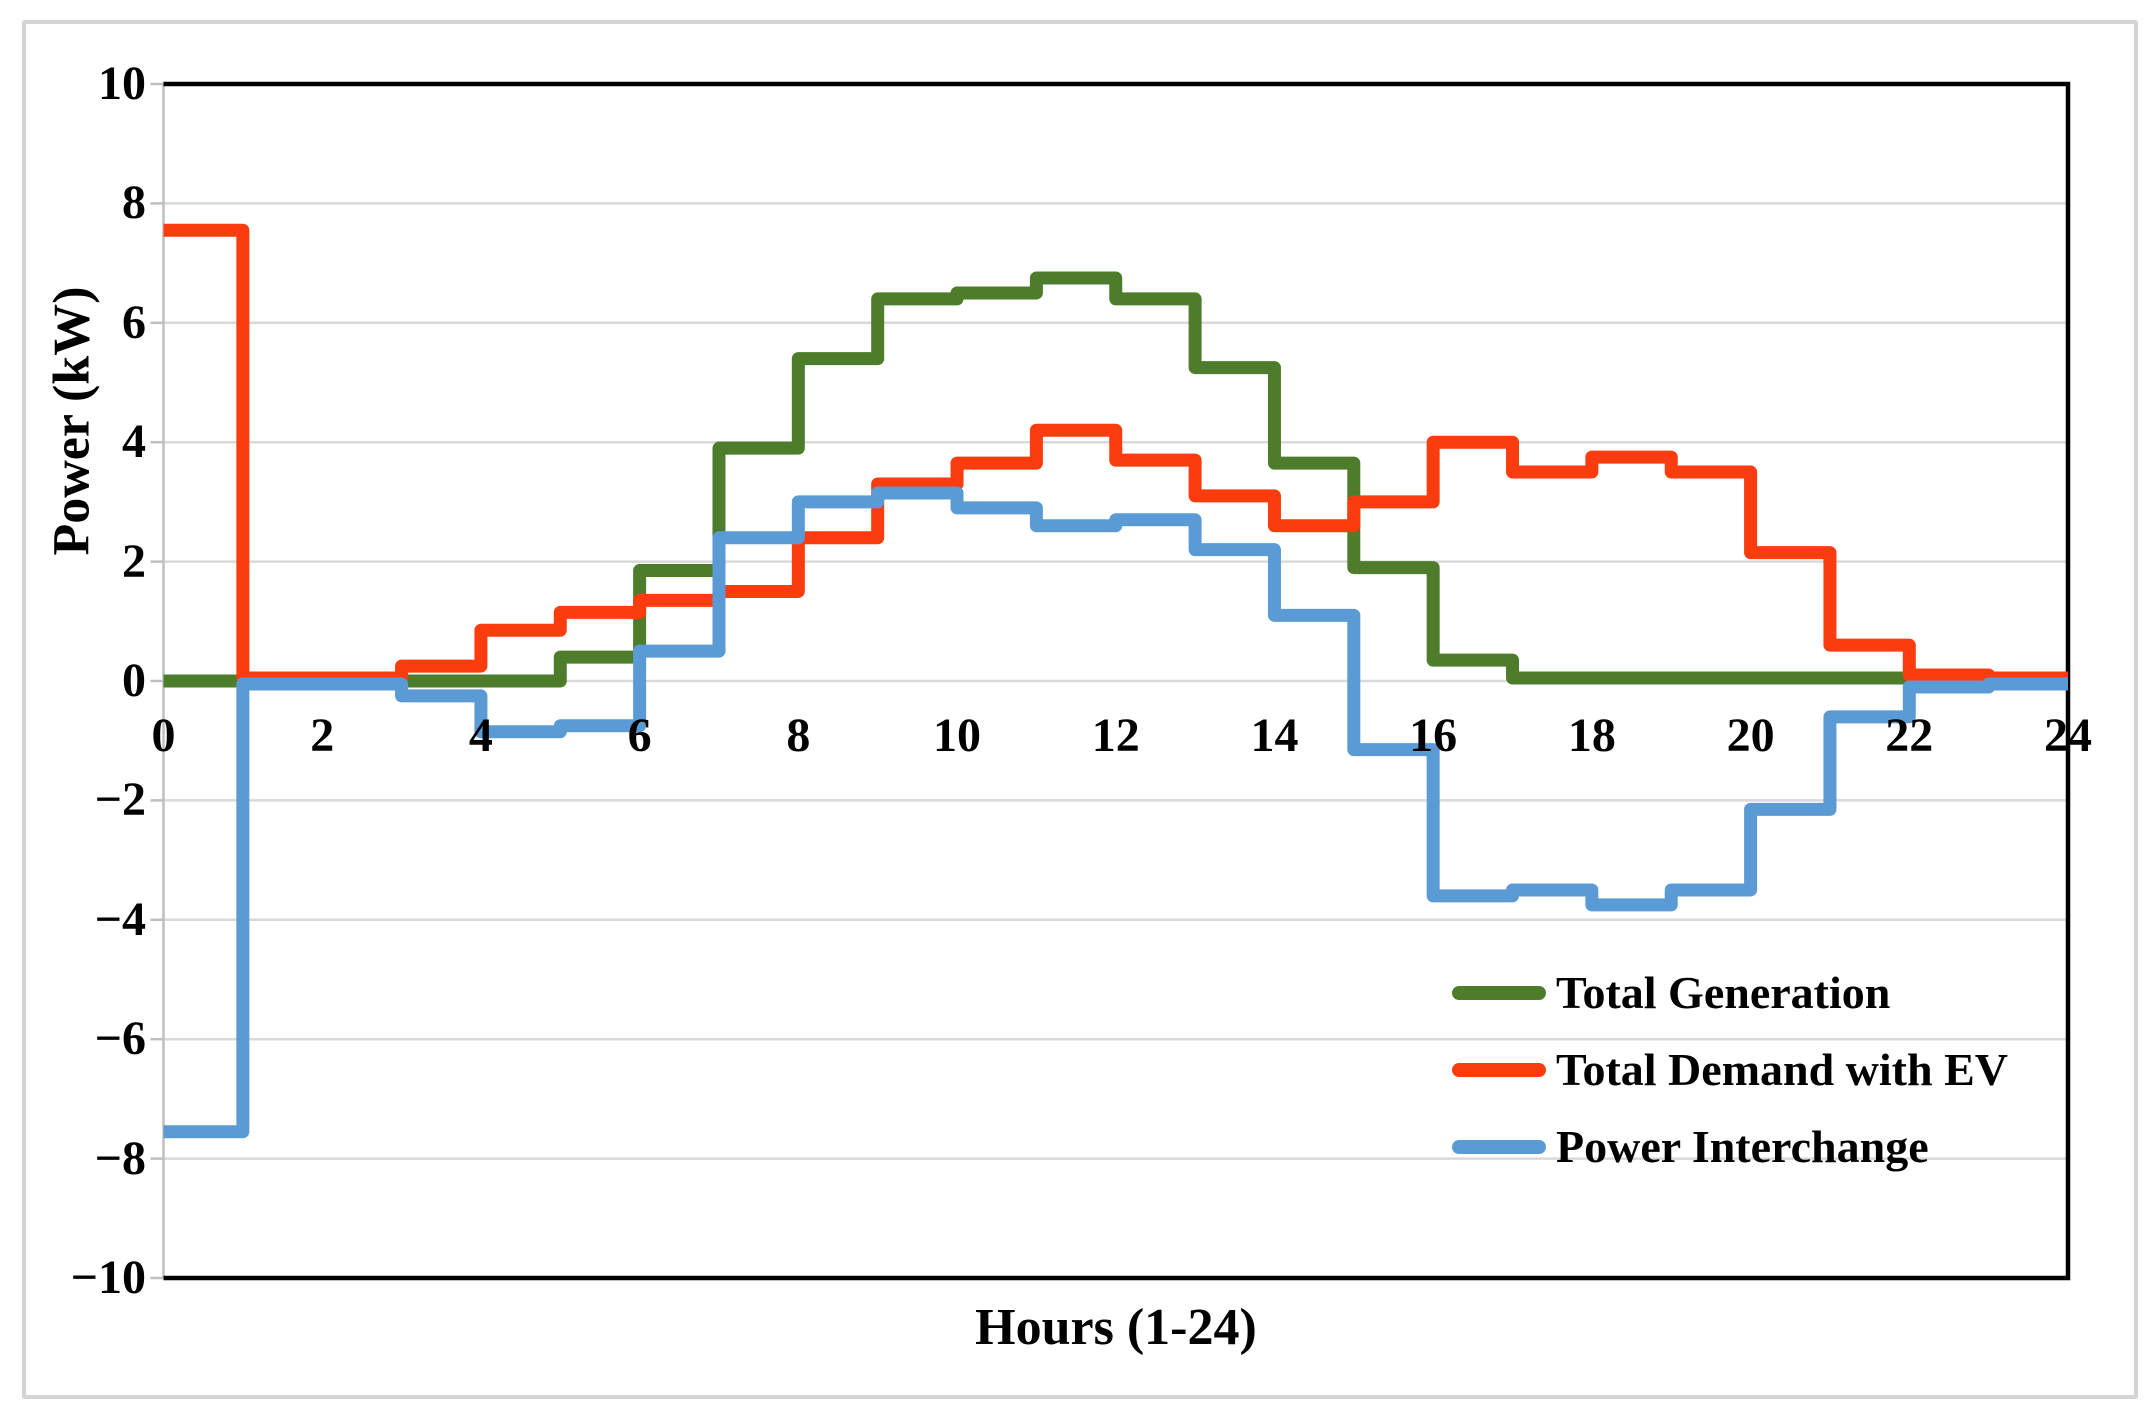  What do you see at coordinates (957, 735) in the screenshot?
I see `x-tick-label: 10` at bounding box center [957, 735].